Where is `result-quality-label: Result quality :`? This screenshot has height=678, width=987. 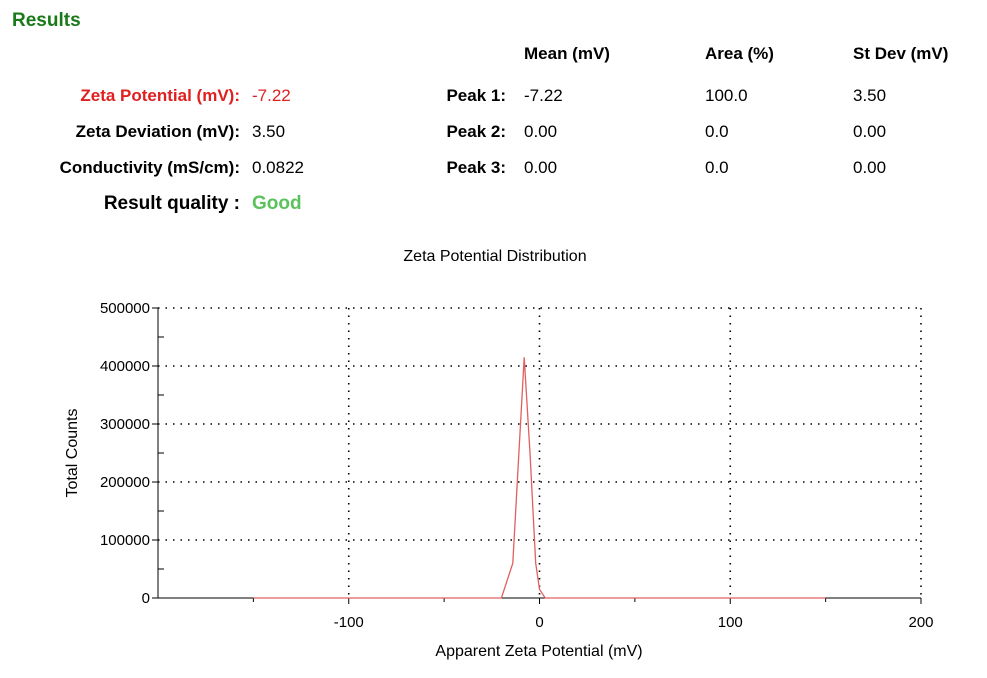
result-quality-label: Result quality : is located at coordinates (171, 203).